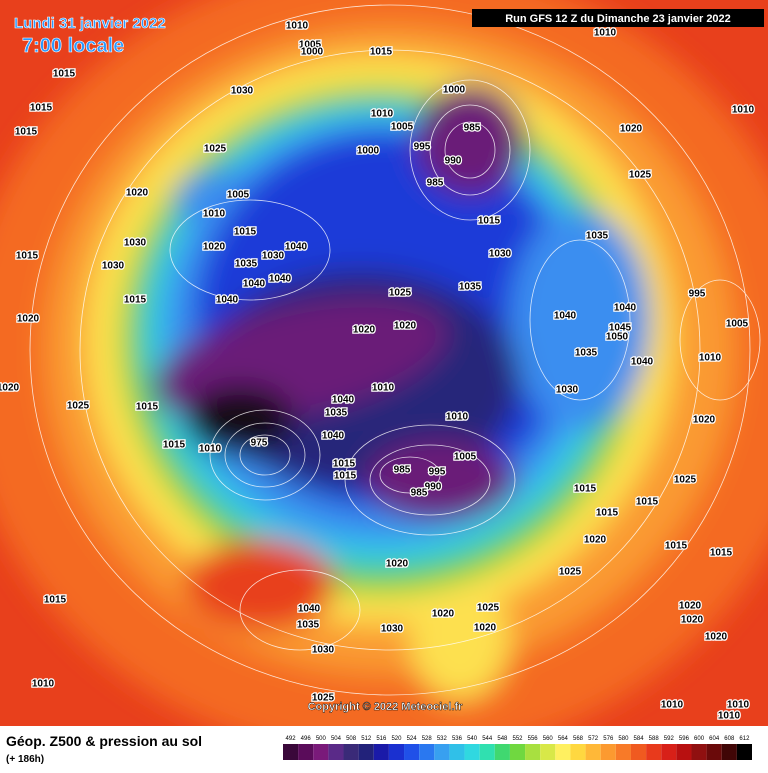 The height and width of the screenshot is (773, 768). What do you see at coordinates (351, 739) in the screenshot?
I see `scale-label: 508` at bounding box center [351, 739].